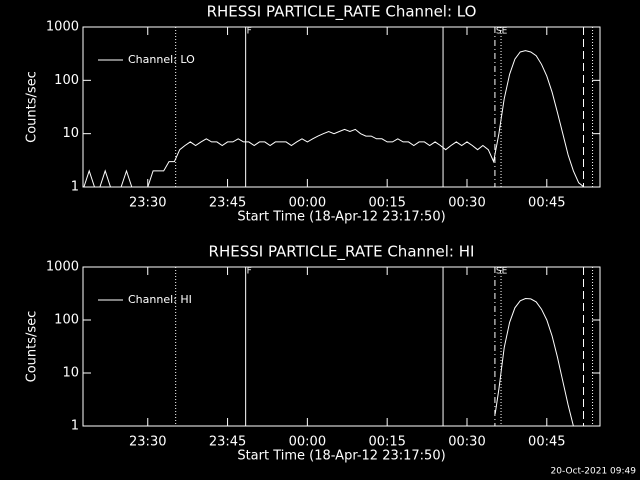 Image resolution: width=640 pixels, height=480 pixels. Describe the element at coordinates (342, 252) in the screenshot. I see `chart-title: RHESSI PARTICLE_RATE Channel: HI` at that location.